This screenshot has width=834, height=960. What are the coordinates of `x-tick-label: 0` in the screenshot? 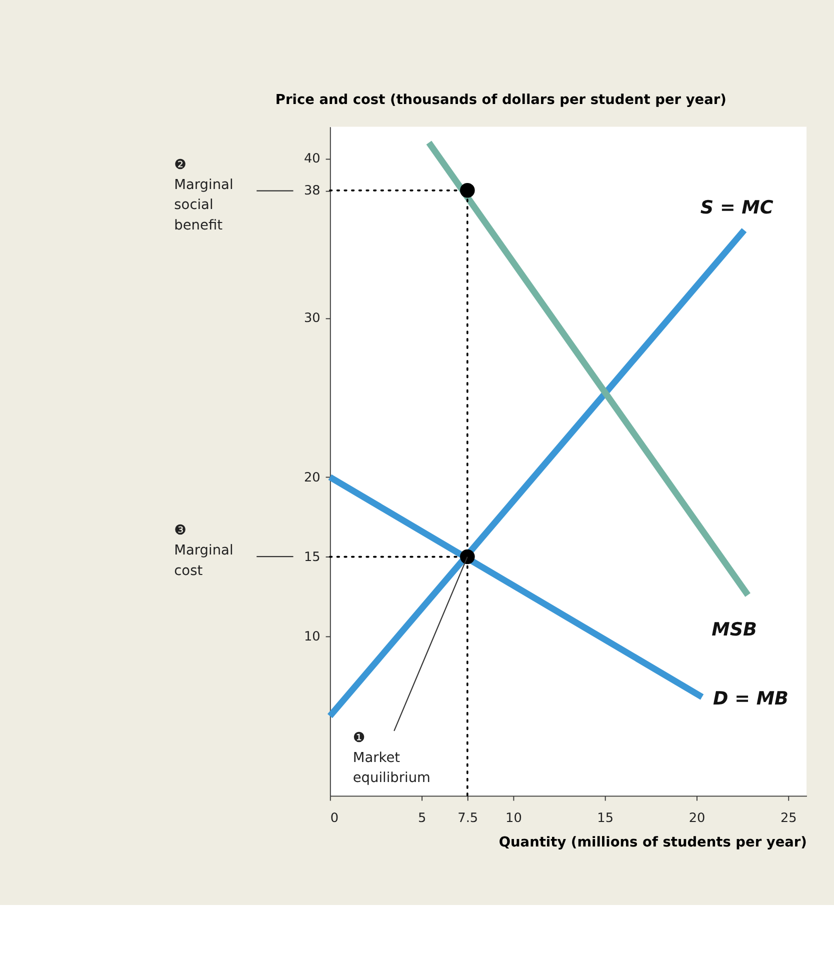 It's located at (334, 818).